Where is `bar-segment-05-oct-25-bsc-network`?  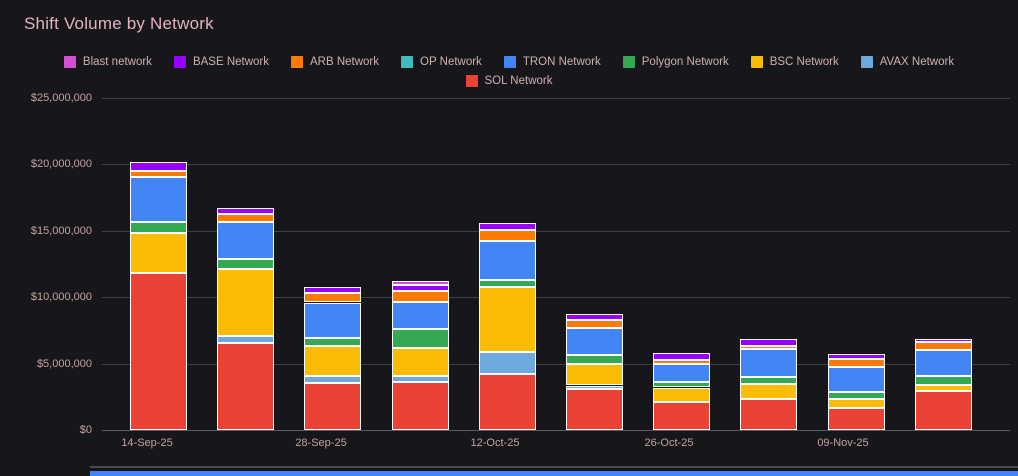 bar-segment-05-oct-25-bsc-network is located at coordinates (420, 361).